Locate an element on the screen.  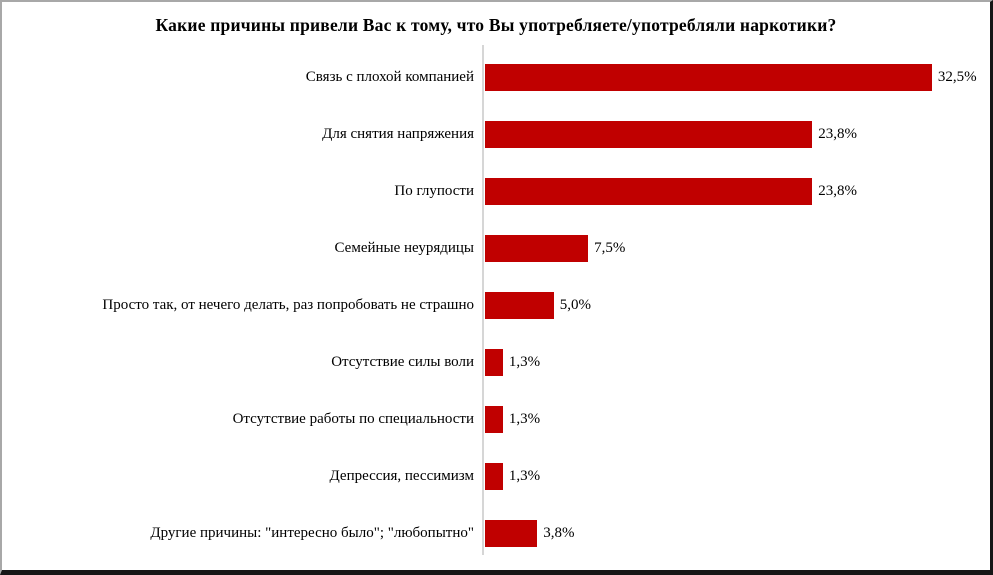
chart-row: Семейные неурядицы 7,5% is located at coordinates (498, 248).